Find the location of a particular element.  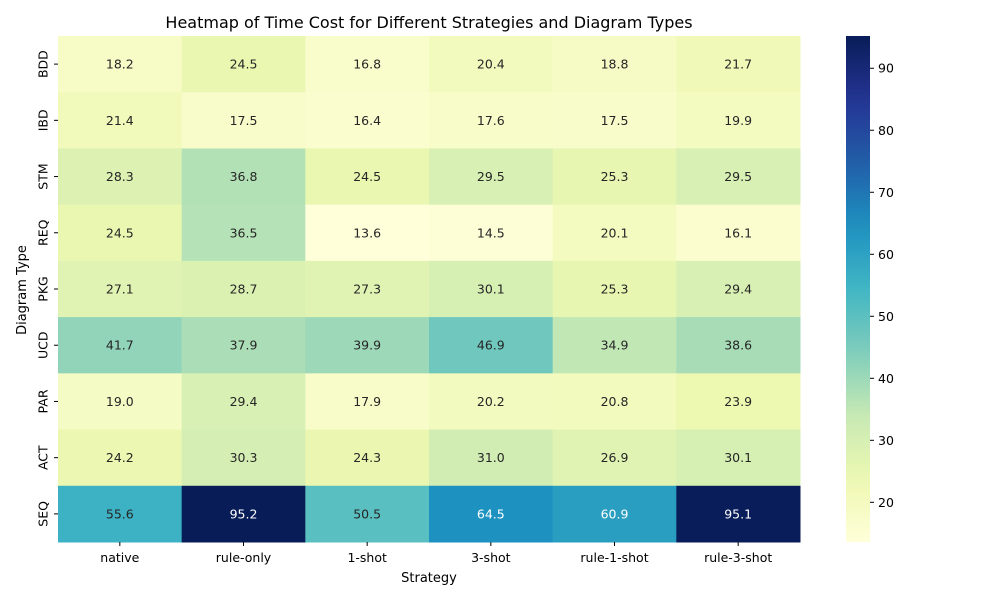

heatmap-cell-req-rule-1-shot is located at coordinates (614, 233).